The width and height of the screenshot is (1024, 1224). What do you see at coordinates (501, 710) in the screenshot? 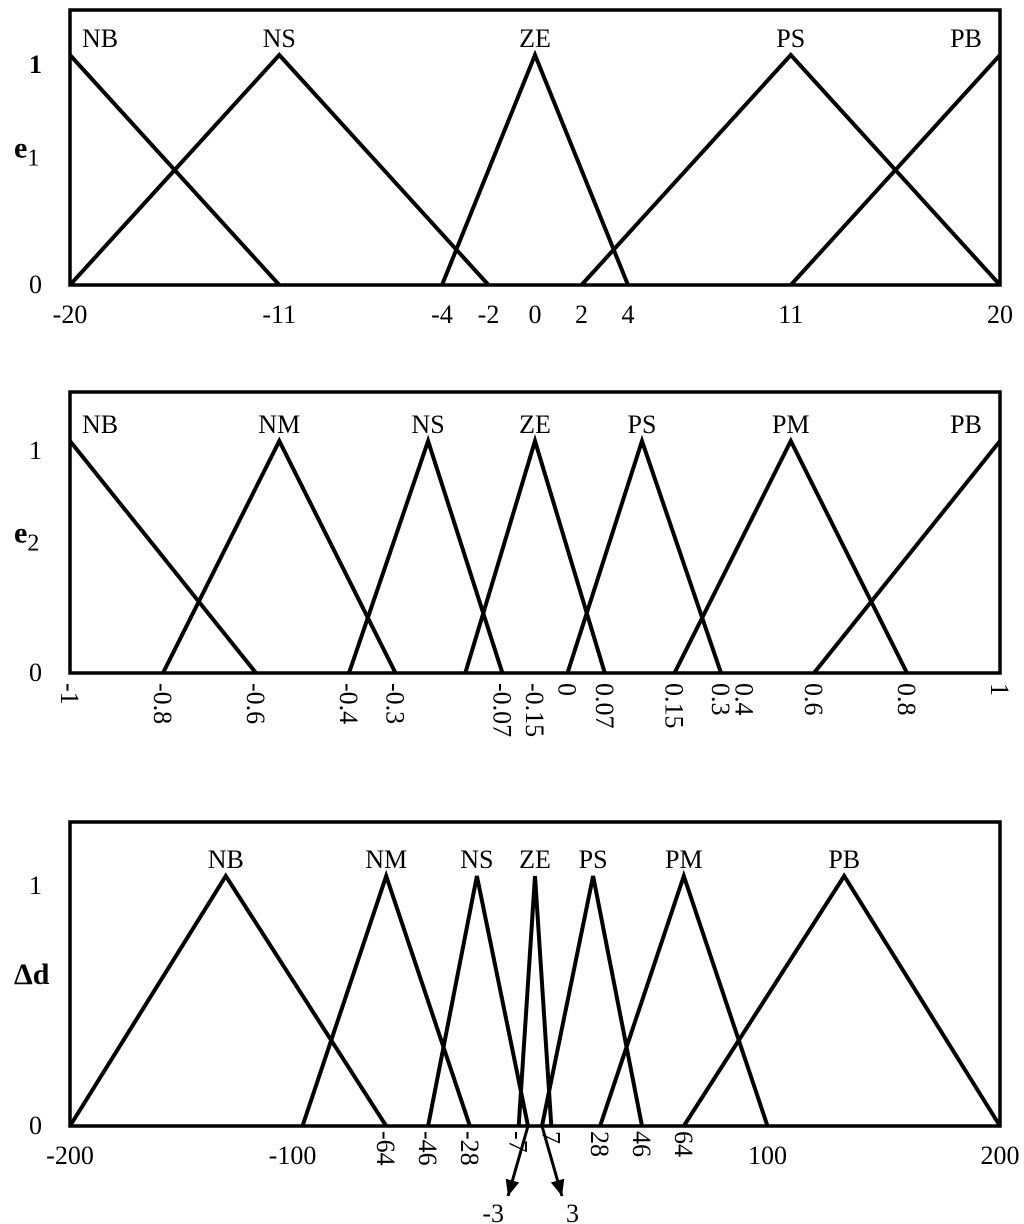
I see `x-tick-label: -0.07` at bounding box center [501, 710].